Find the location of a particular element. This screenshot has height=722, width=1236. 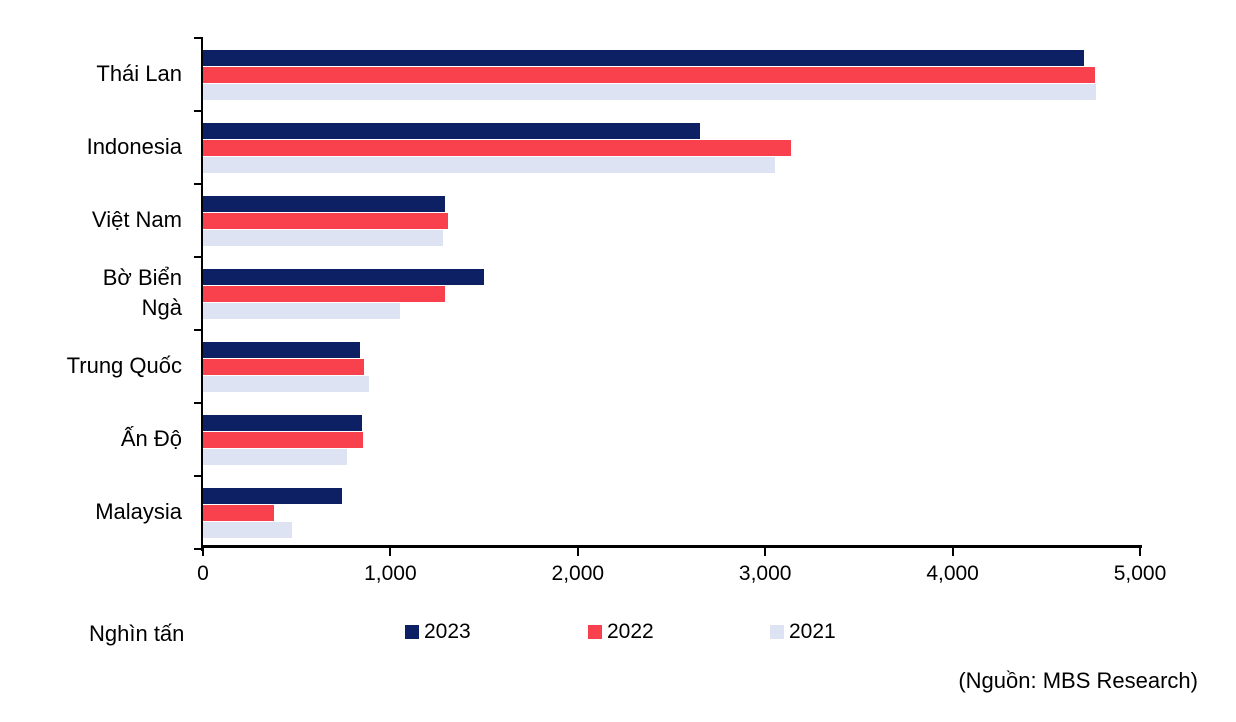

category-label-n: Ấn Độ is located at coordinates (151, 438).